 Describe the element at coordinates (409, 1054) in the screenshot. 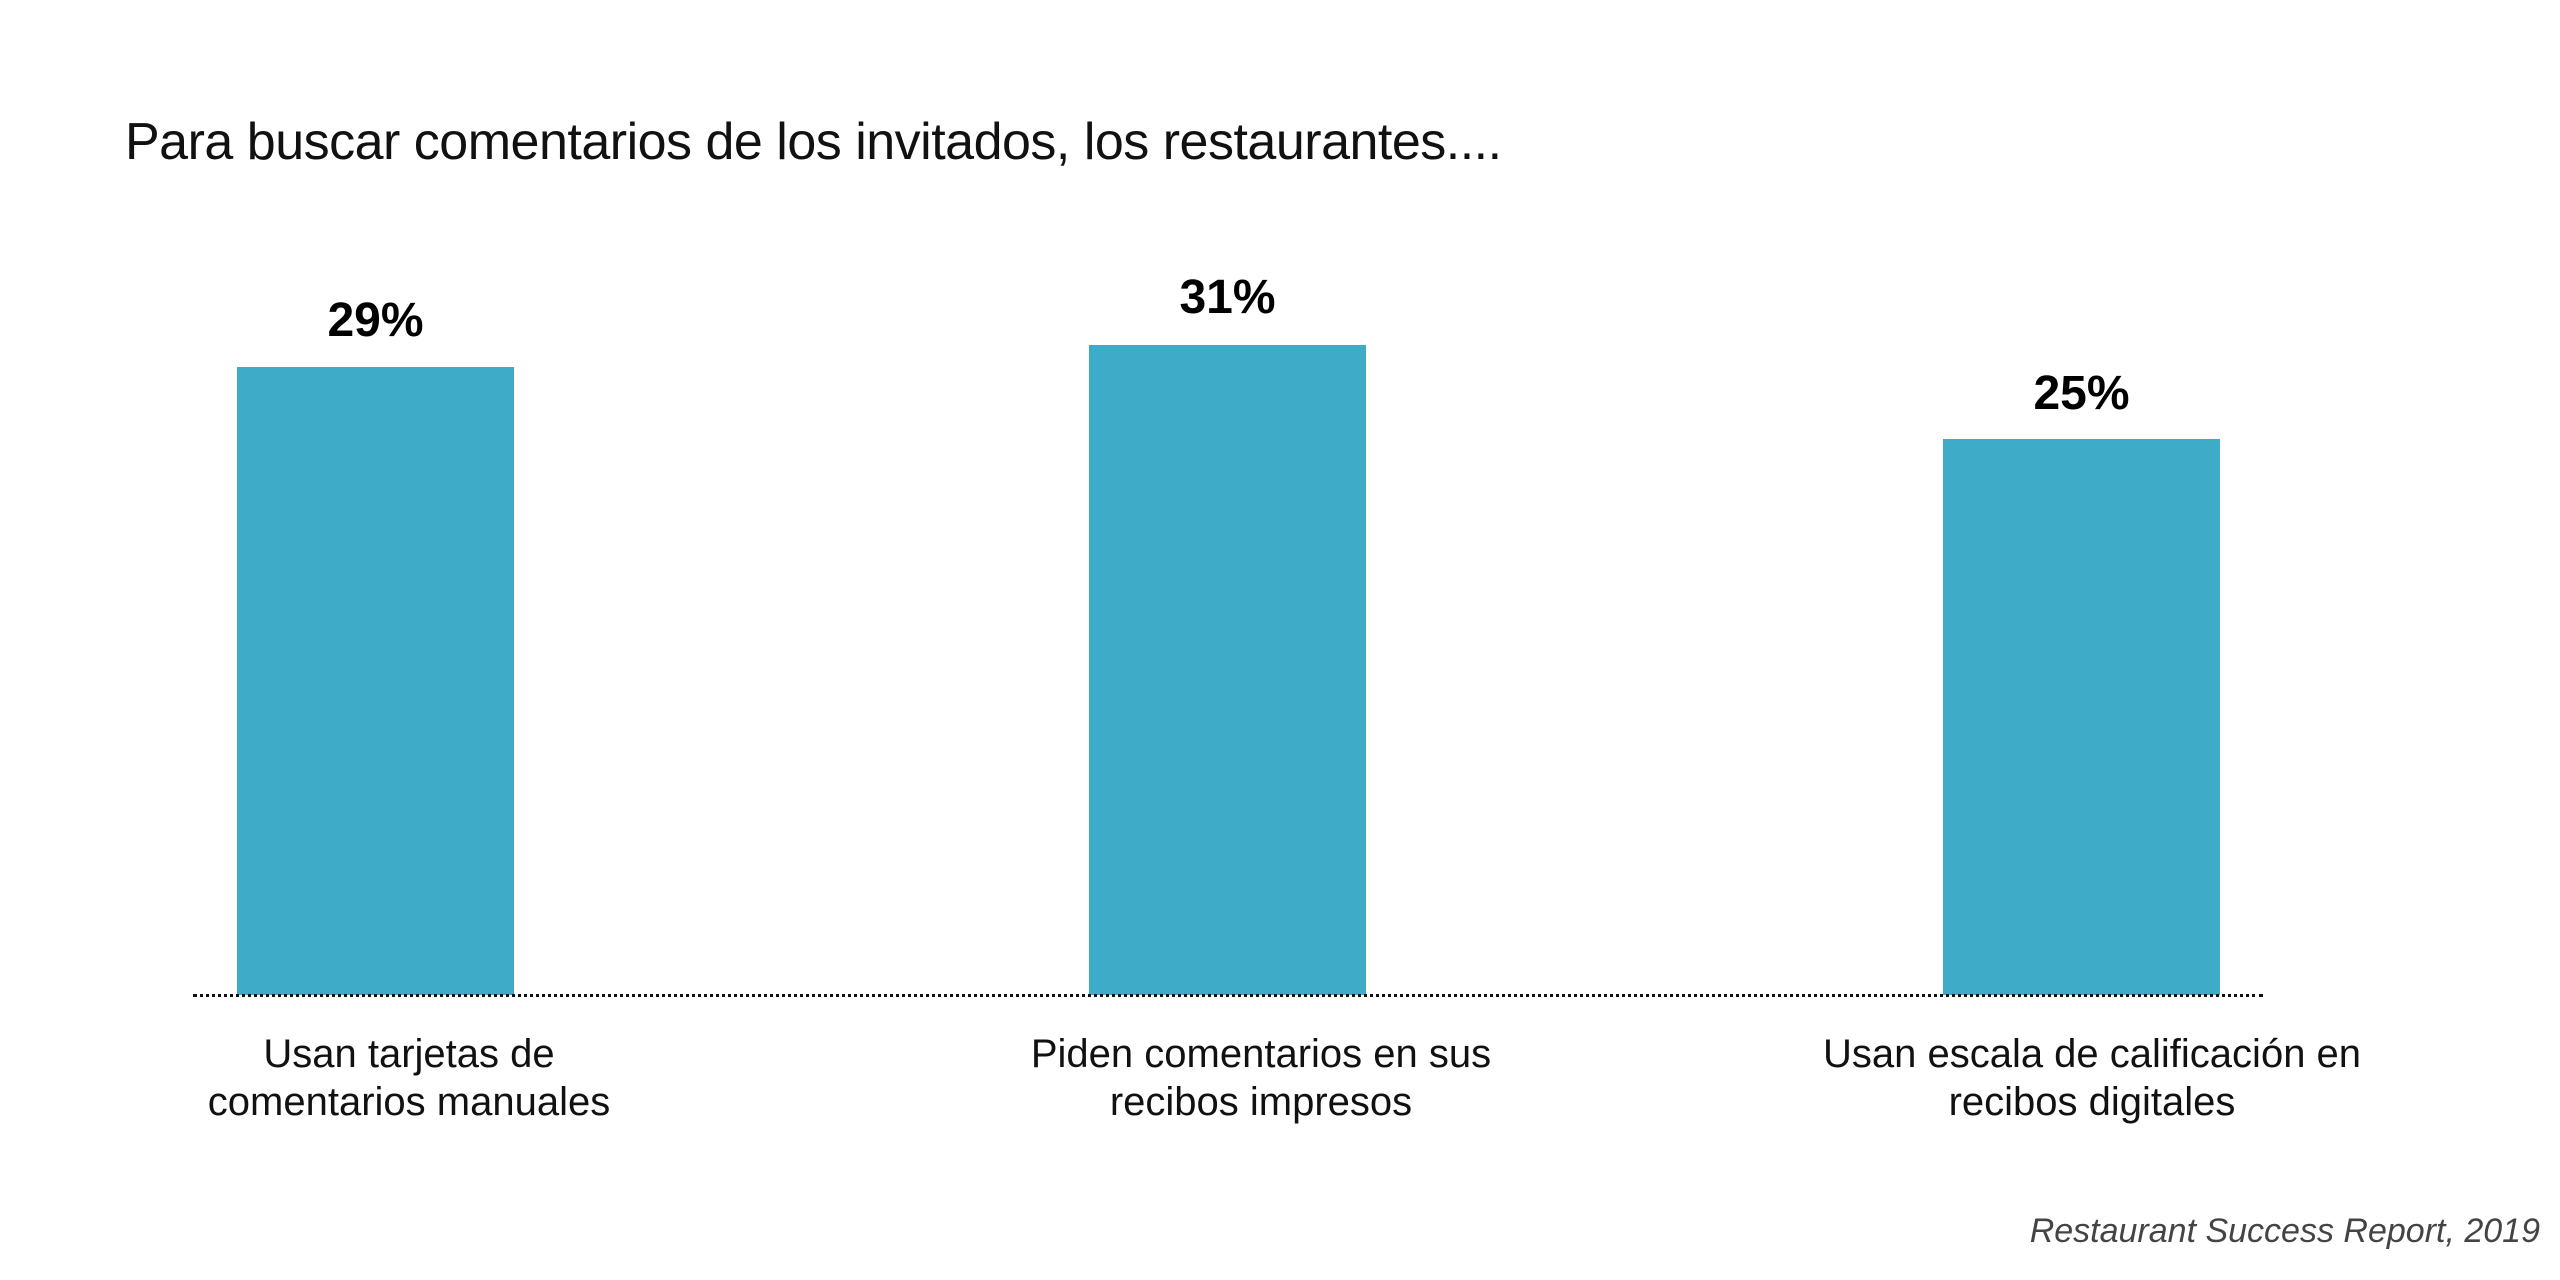

I see `category-label-1-line1: Usan tarjetas de` at that location.